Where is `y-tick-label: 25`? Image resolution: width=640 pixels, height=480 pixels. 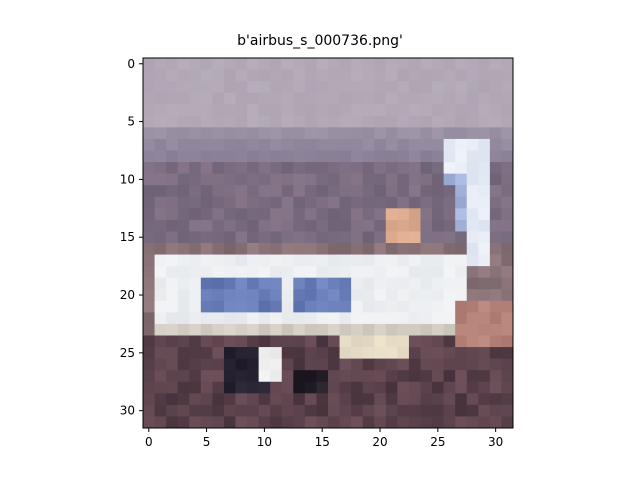 y-tick-label: 25 is located at coordinates (127, 353).